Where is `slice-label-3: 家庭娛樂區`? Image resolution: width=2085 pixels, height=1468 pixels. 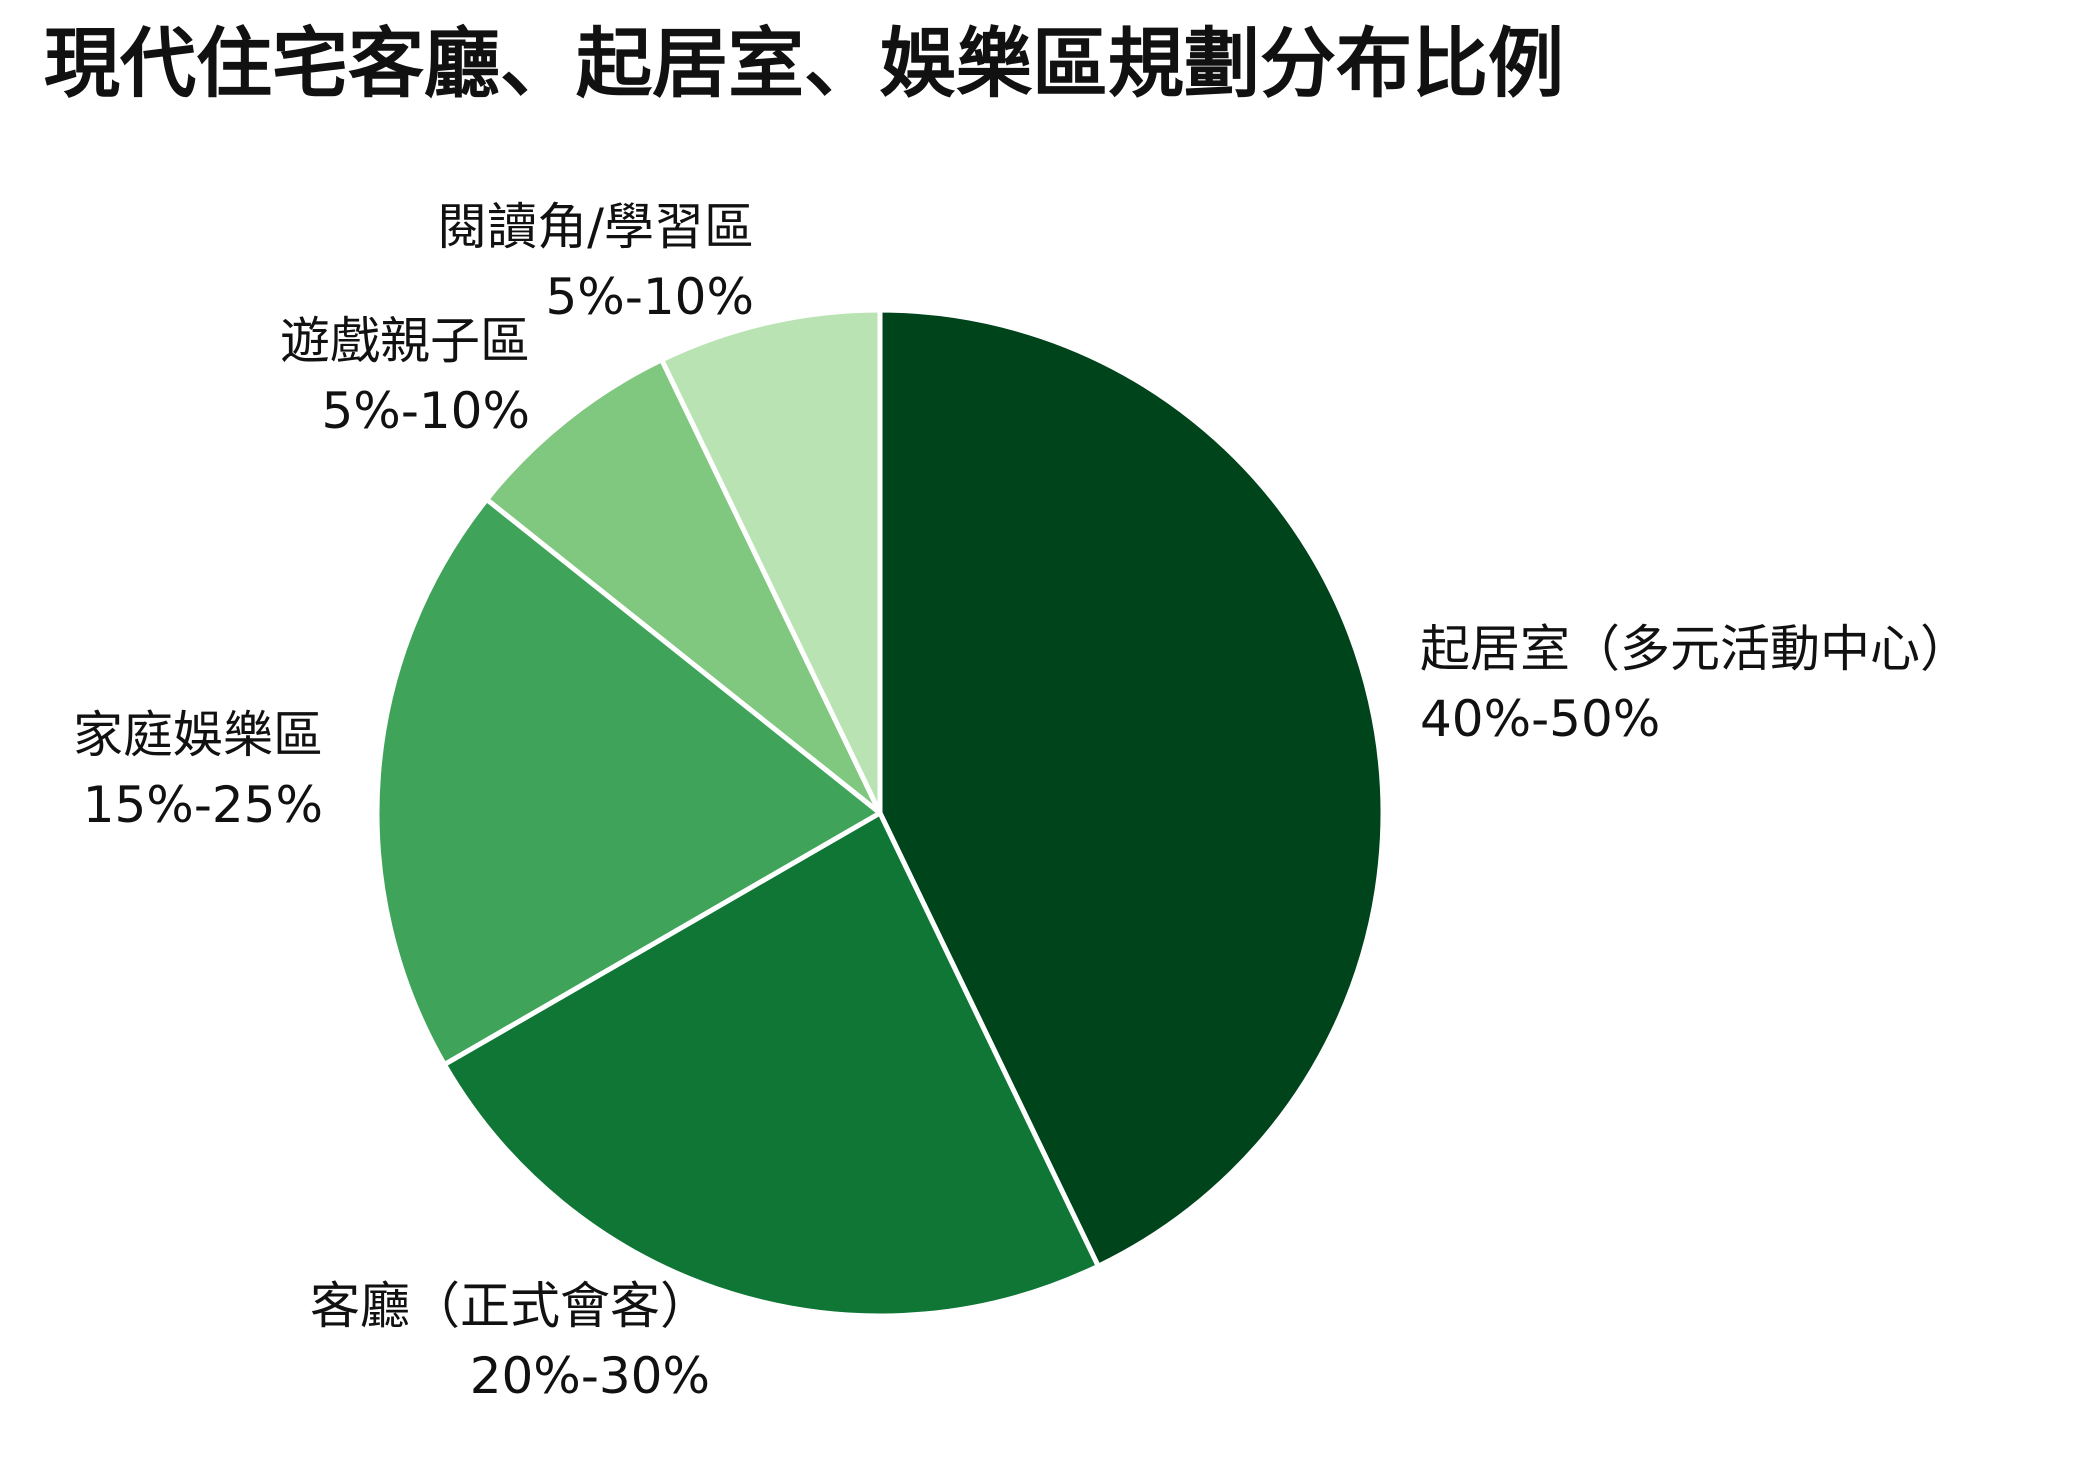
slice-label-3: 家庭娛樂區 is located at coordinates (198, 735).